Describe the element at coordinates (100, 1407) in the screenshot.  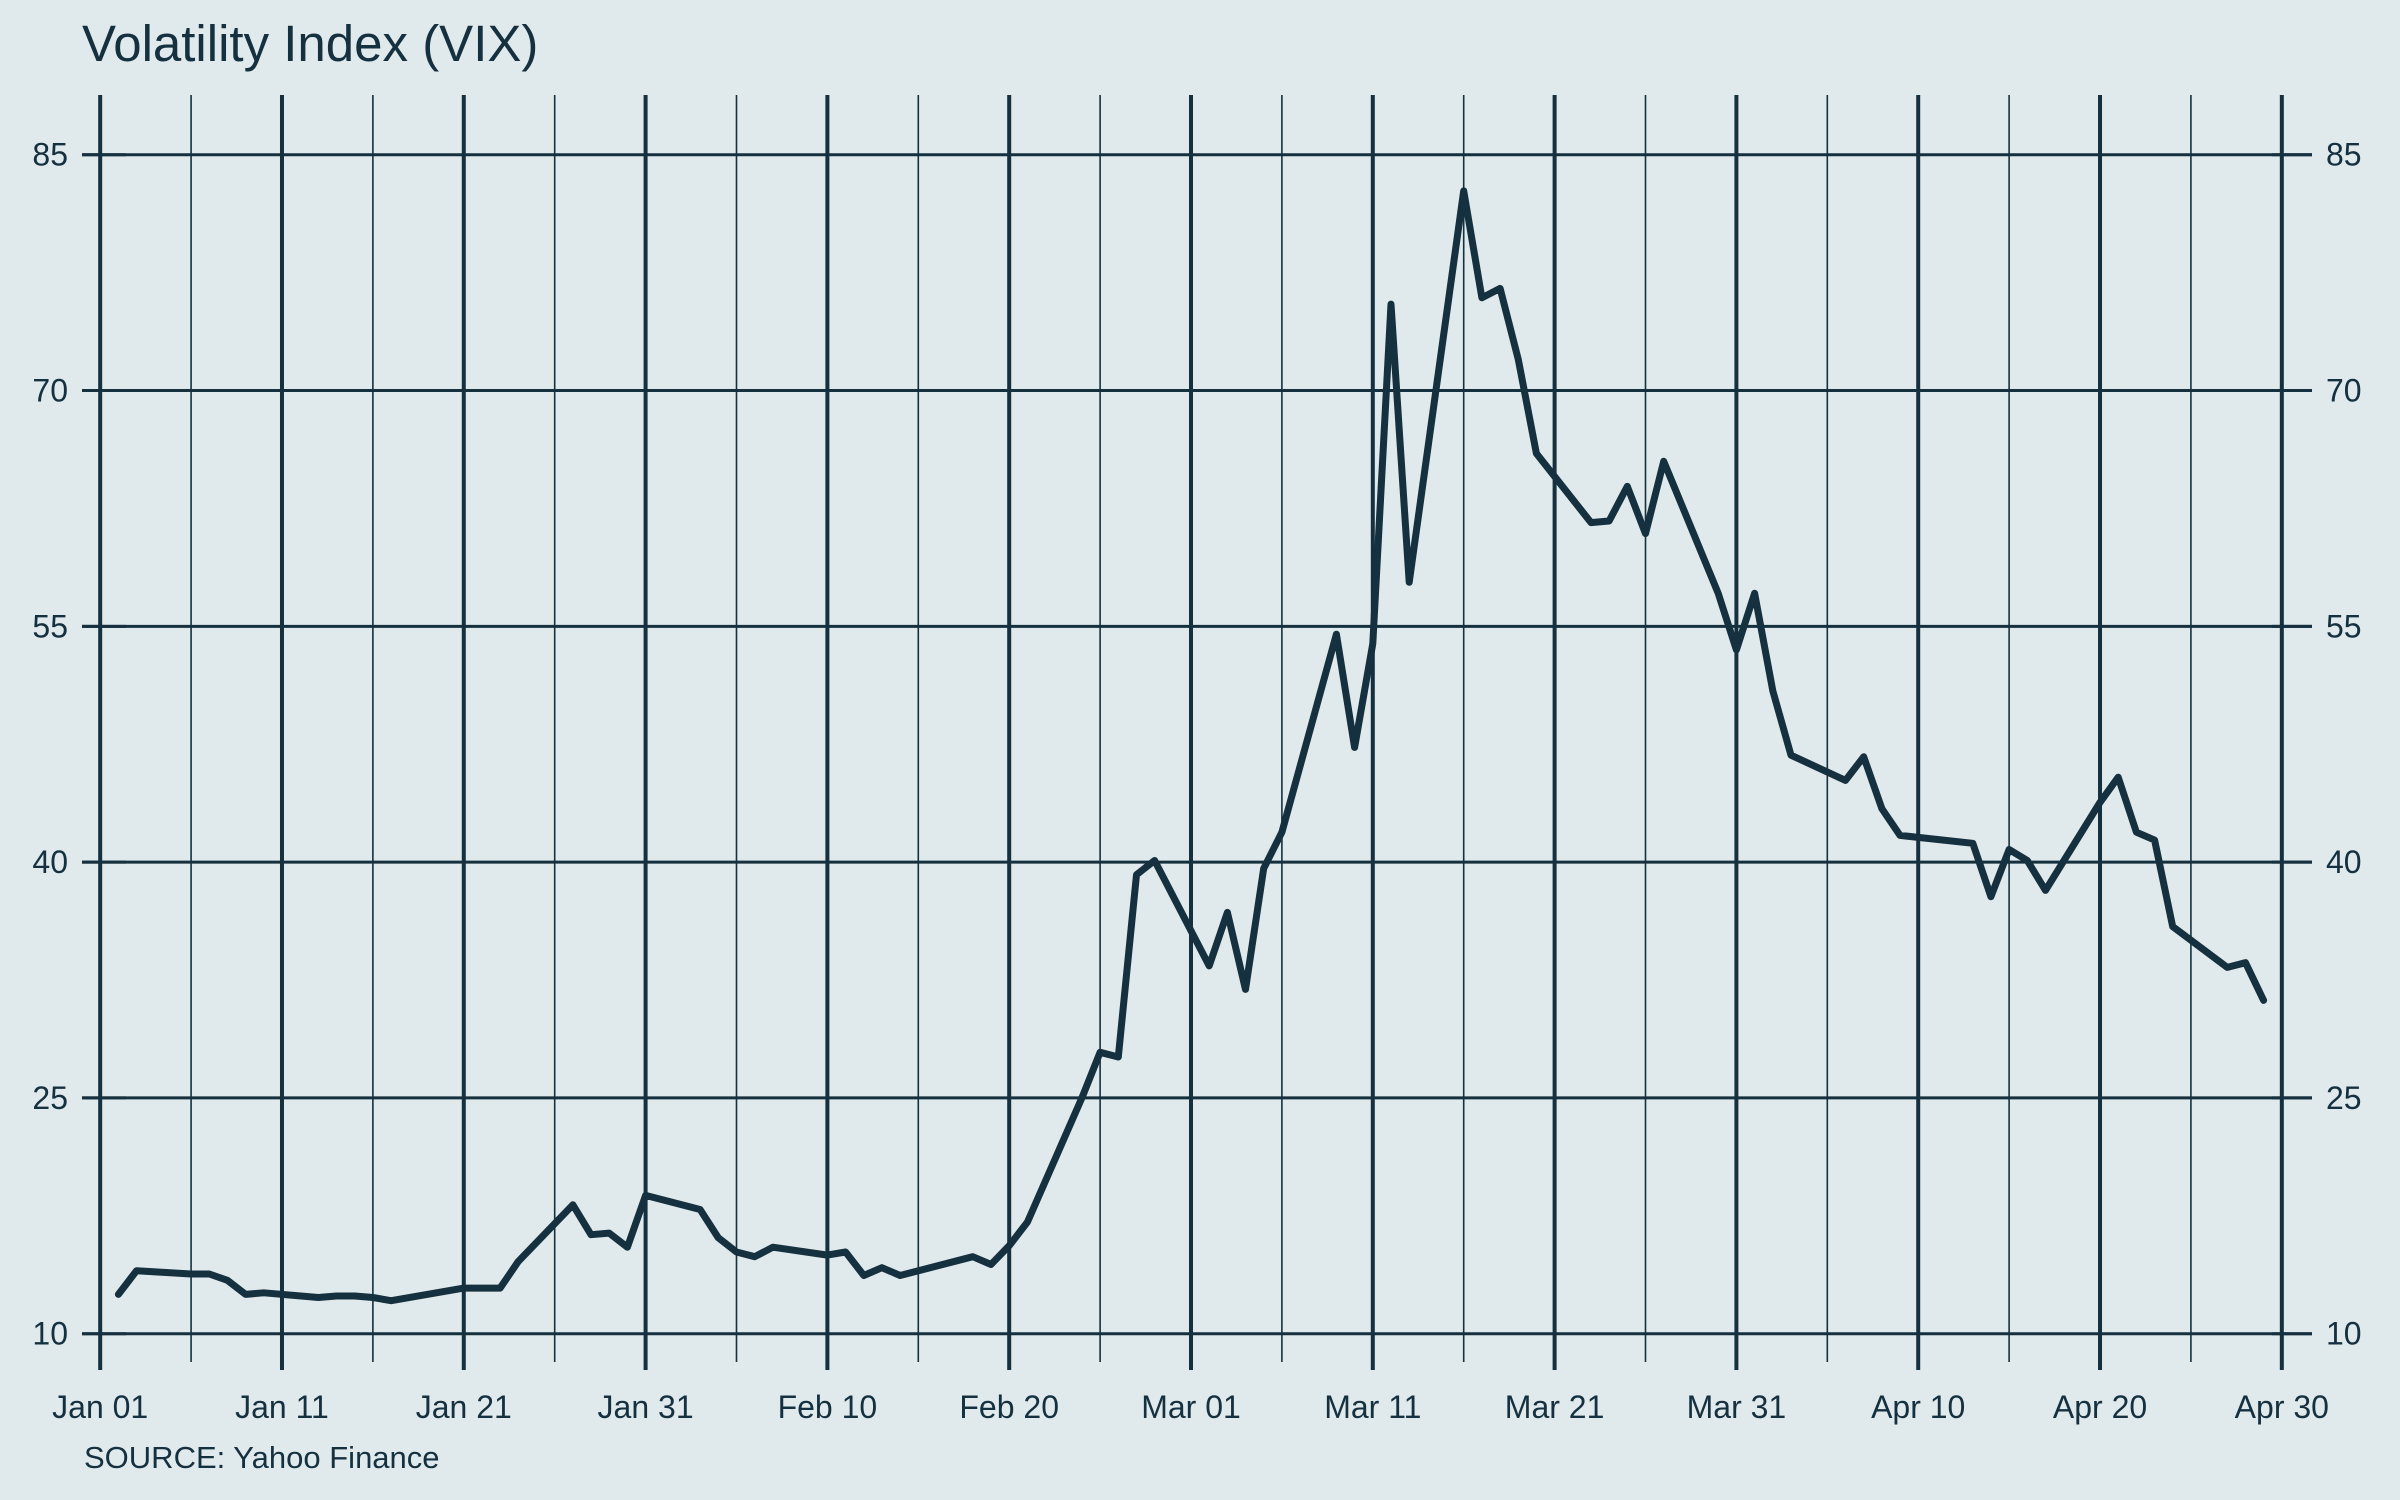
I see `x-tick-label-0: Jan 01` at that location.